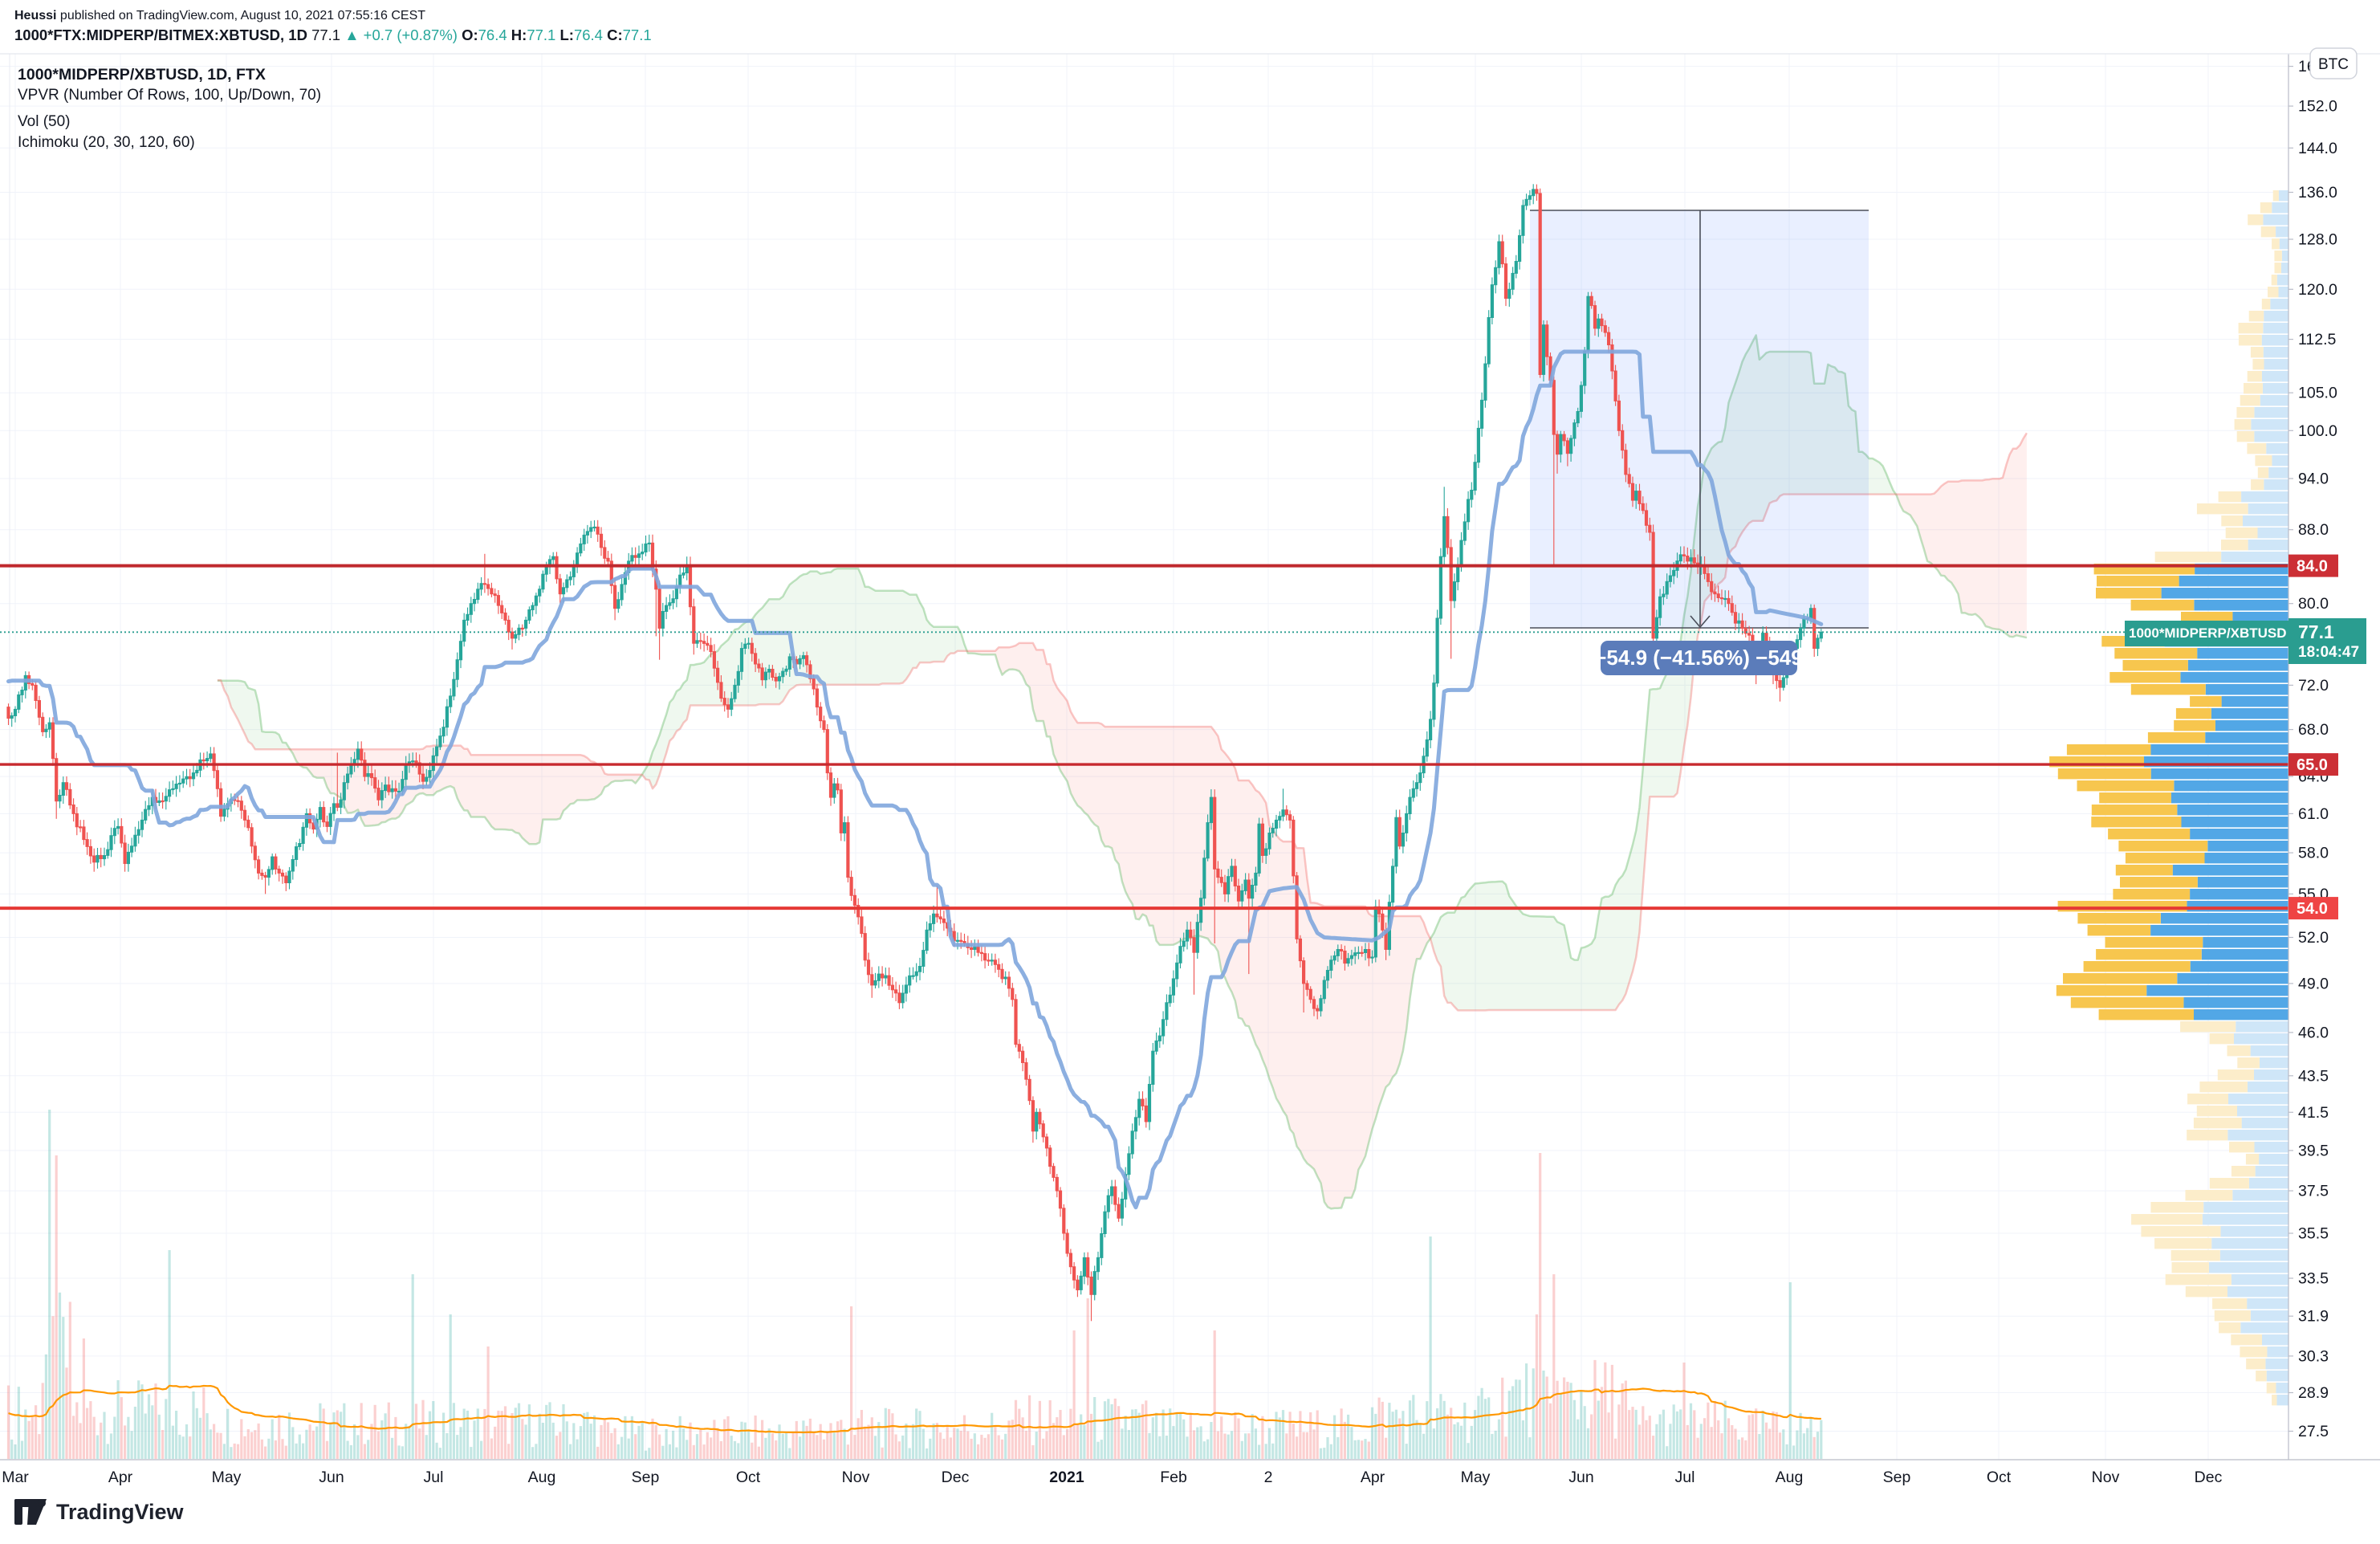 The height and width of the screenshot is (1544, 2380). Describe the element at coordinates (2313, 1393) in the screenshot. I see `svg-text: 28.9` at that location.